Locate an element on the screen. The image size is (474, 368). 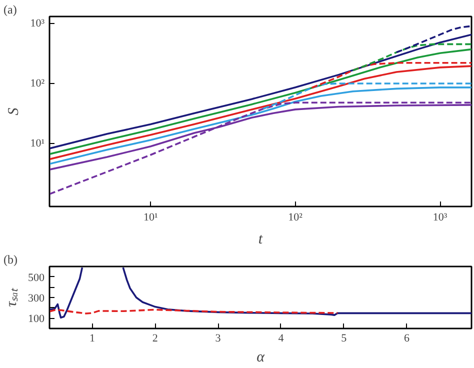
x-tick-label: 4 is located at coordinates (281, 338).